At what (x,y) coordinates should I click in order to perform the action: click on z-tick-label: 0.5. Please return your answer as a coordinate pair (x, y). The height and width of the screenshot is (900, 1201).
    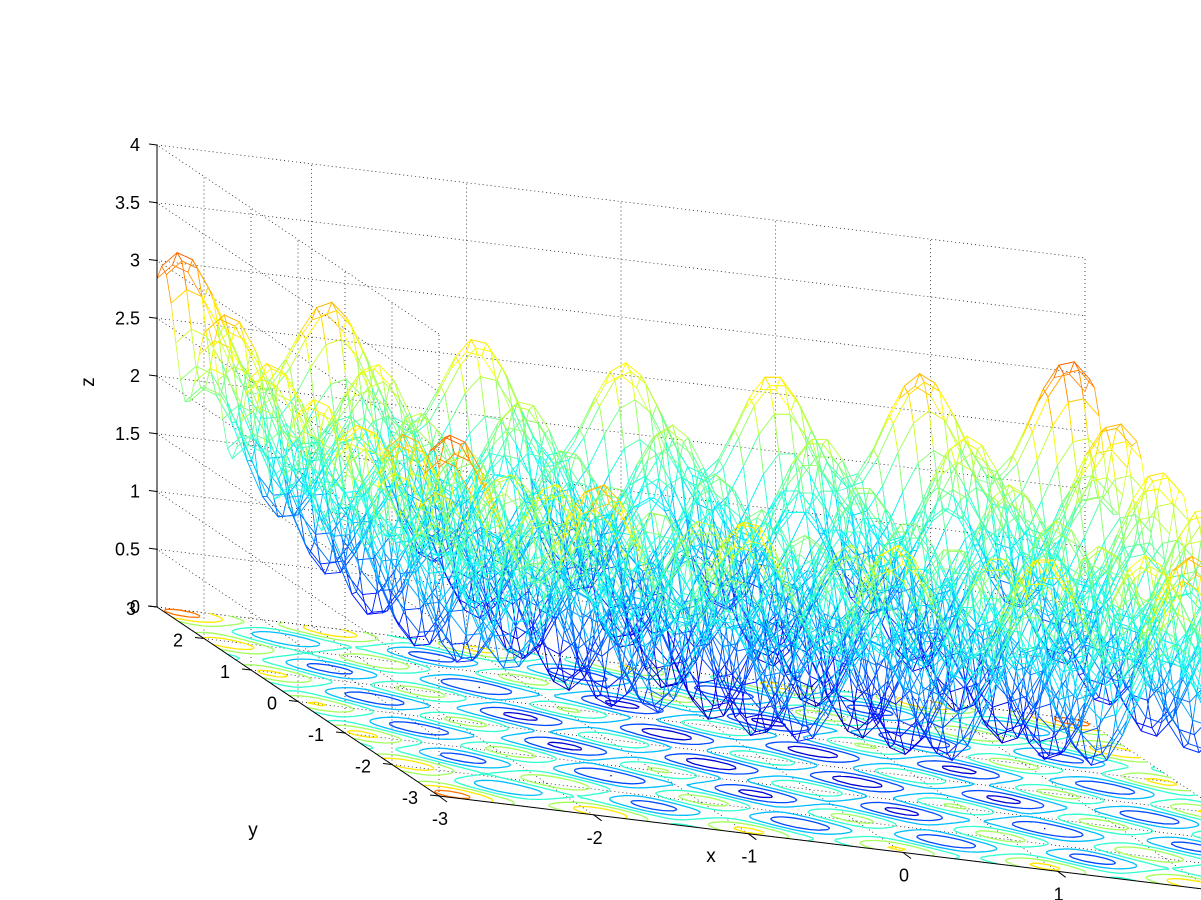
    Looking at the image, I should click on (127, 549).